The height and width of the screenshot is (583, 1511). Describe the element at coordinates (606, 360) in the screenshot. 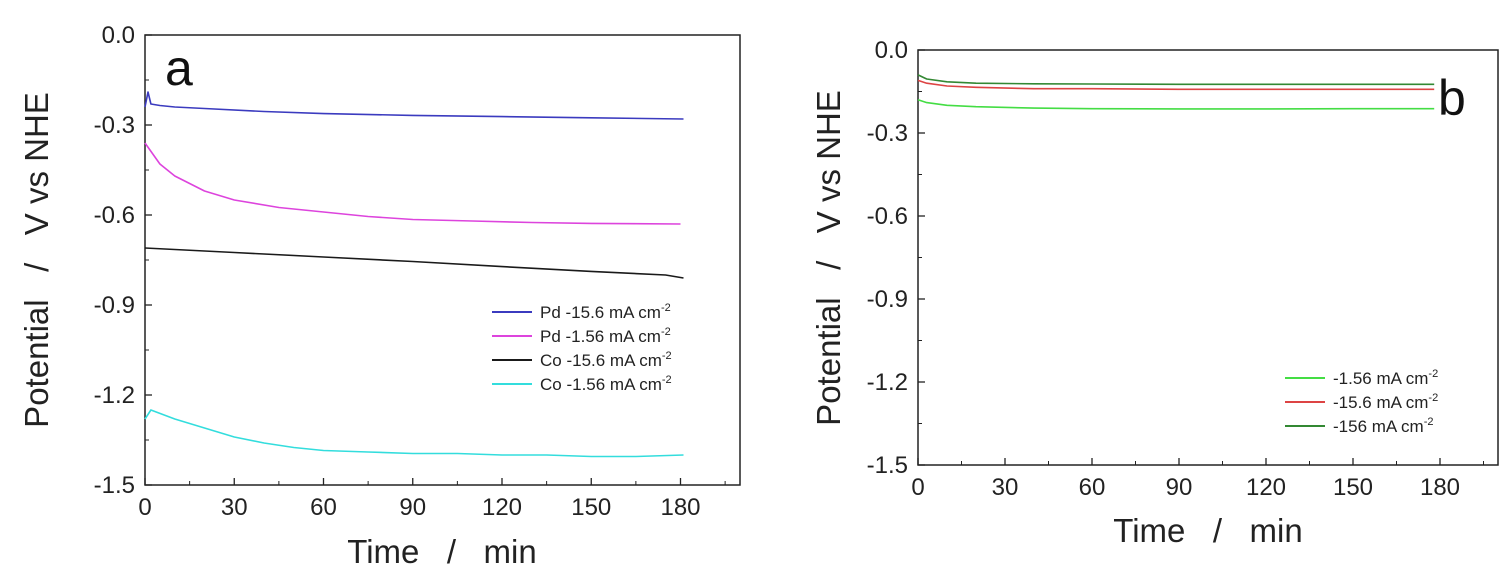

I see `legend-label-2: Co -15.6 mA cm-2` at that location.